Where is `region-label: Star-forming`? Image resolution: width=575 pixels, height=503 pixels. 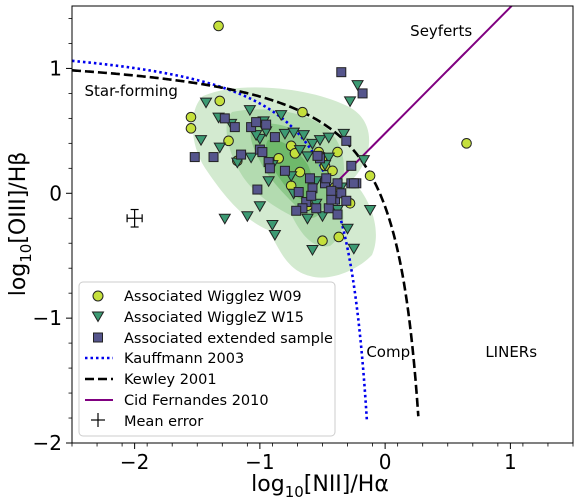 region-label: Star-forming is located at coordinates (131, 91).